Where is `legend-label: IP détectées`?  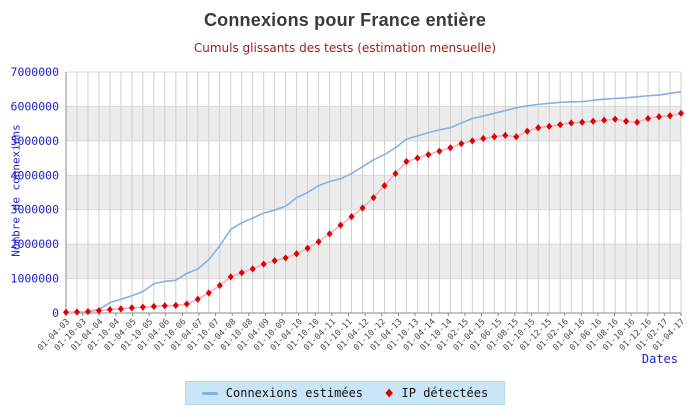
legend-label: IP détectées is located at coordinates (445, 393).